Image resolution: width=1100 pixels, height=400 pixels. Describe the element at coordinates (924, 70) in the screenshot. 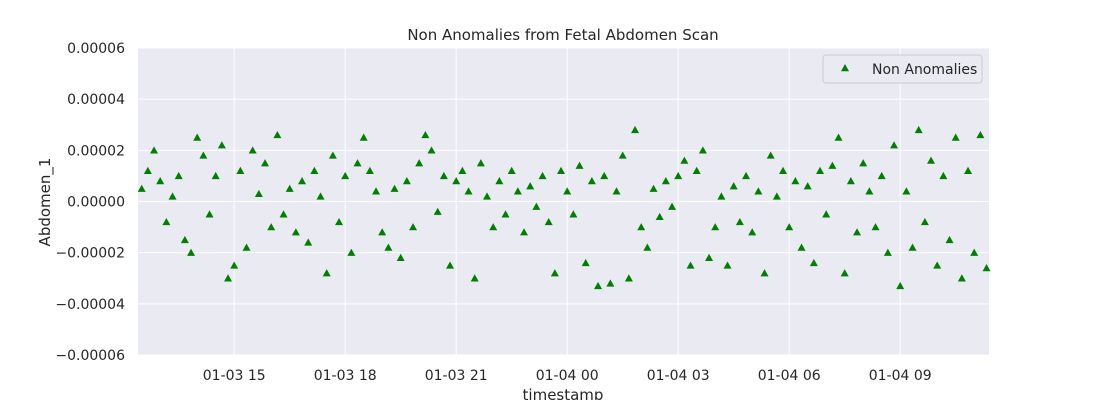

I see `legend-label: Non Anomalies` at that location.